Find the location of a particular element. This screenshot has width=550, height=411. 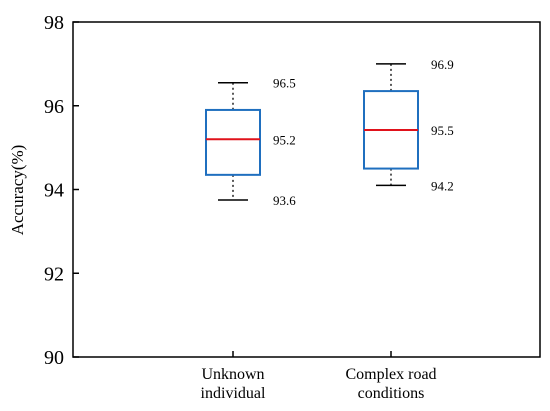

box-group: 96.5 95.2 93.6 is located at coordinates (250, 142).